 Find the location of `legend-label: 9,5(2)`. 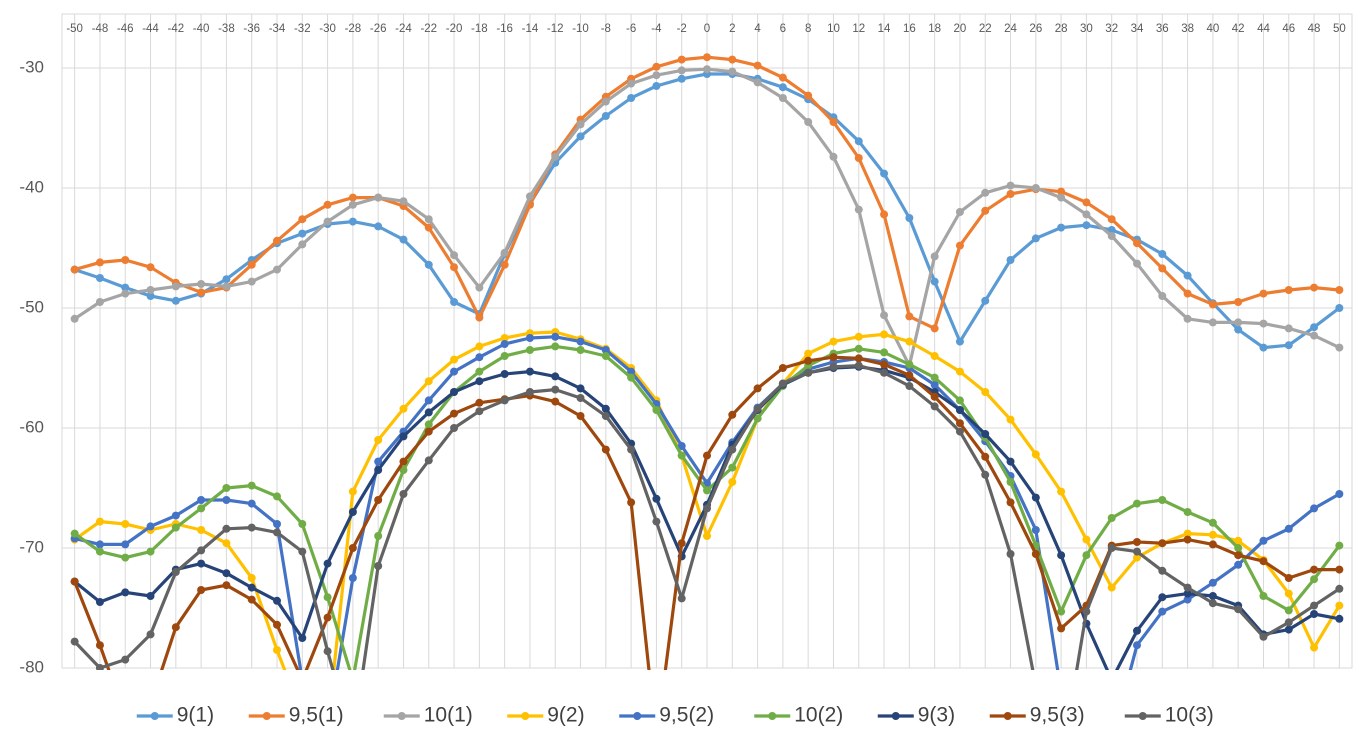

legend-label: 9,5(2) is located at coordinates (686, 715).